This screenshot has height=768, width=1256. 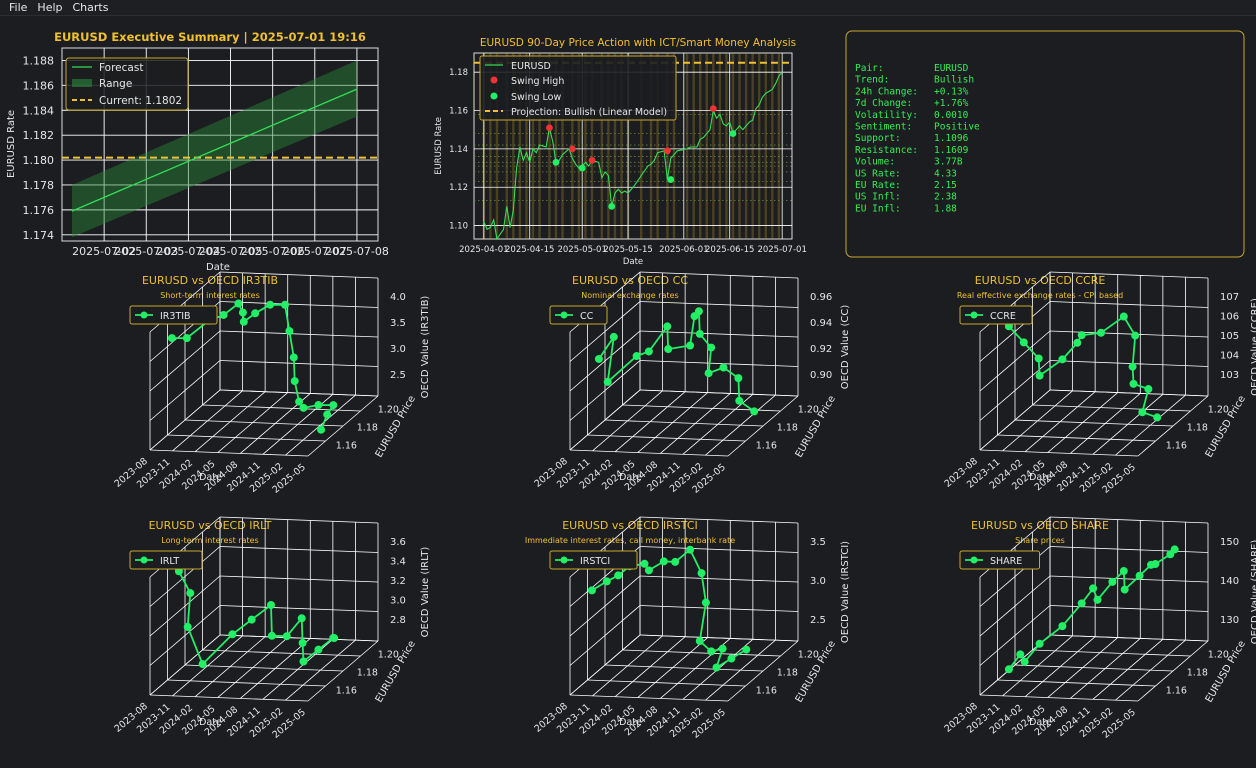 I want to click on z-tick: 2.5, so click(x=398, y=375).